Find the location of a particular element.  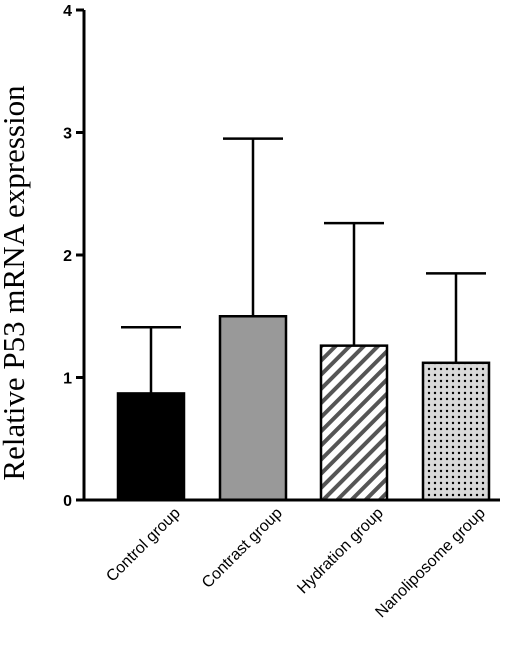

category-label: Contrast group is located at coordinates (242, 548).